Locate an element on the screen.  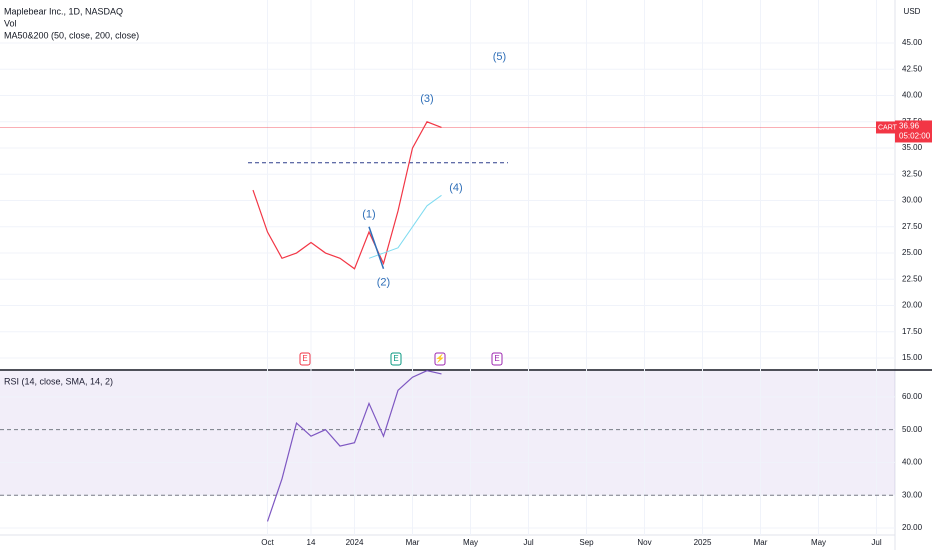
y-tick-label: 25.00 is located at coordinates (912, 252).